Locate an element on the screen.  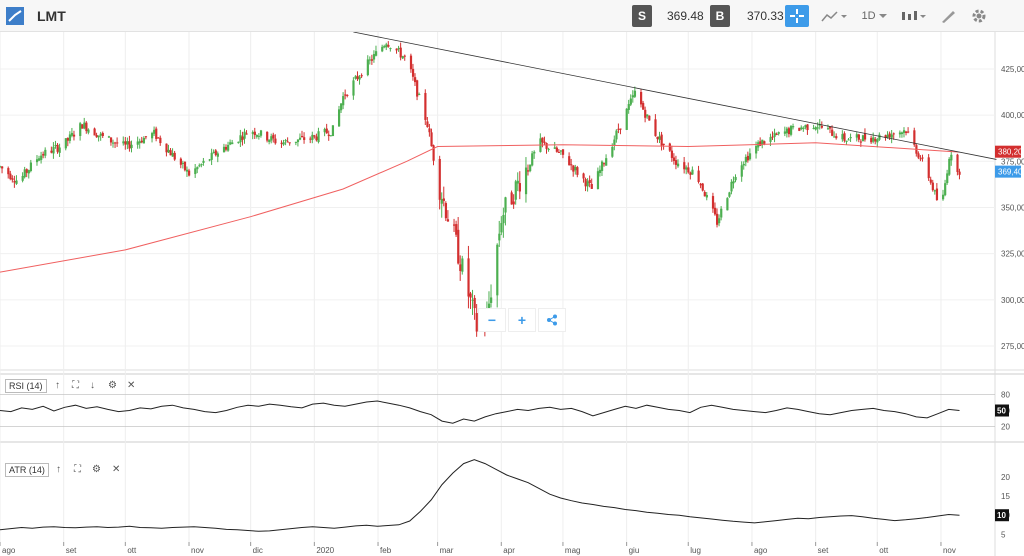
candles-button is located at coordinates (913, 16).